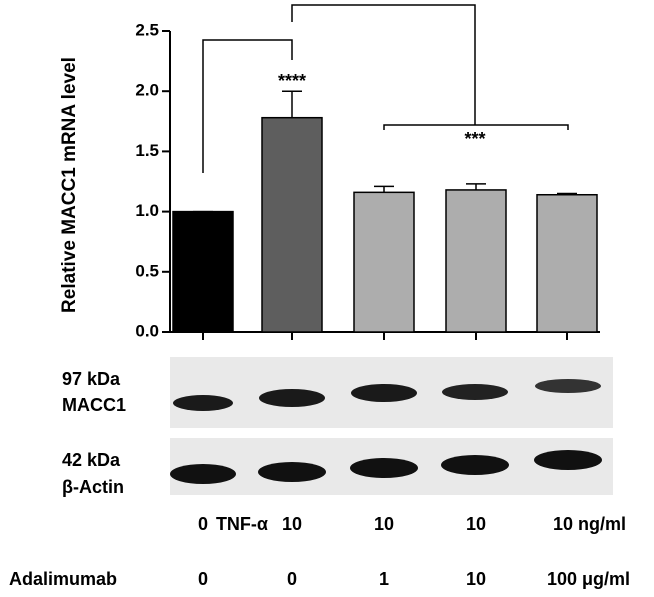 This screenshot has width=654, height=597. What do you see at coordinates (69, 185) in the screenshot?
I see `y-axis-label: Relative MACC1 mRNA level` at bounding box center [69, 185].